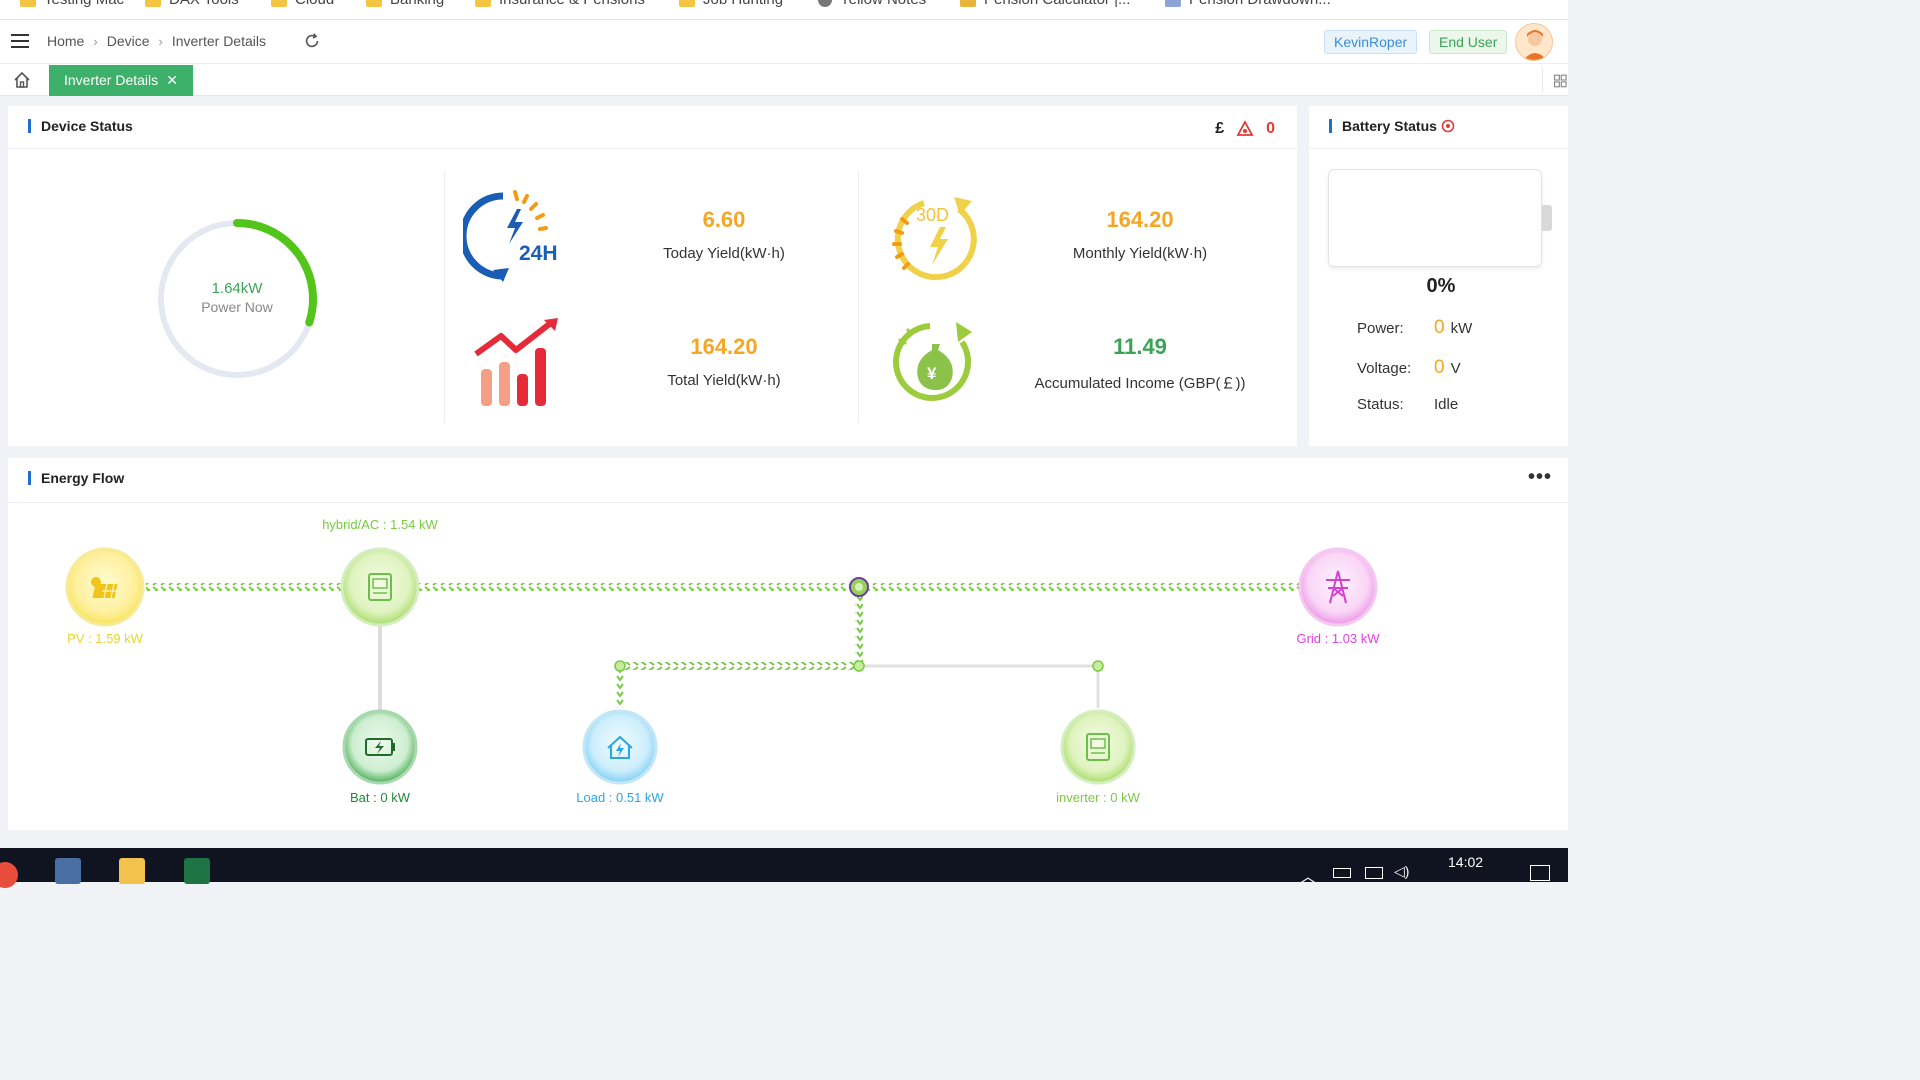 This screenshot has width=1920, height=1080. Describe the element at coordinates (1439, 327) in the screenshot. I see `battery-power-value: 0` at that location.